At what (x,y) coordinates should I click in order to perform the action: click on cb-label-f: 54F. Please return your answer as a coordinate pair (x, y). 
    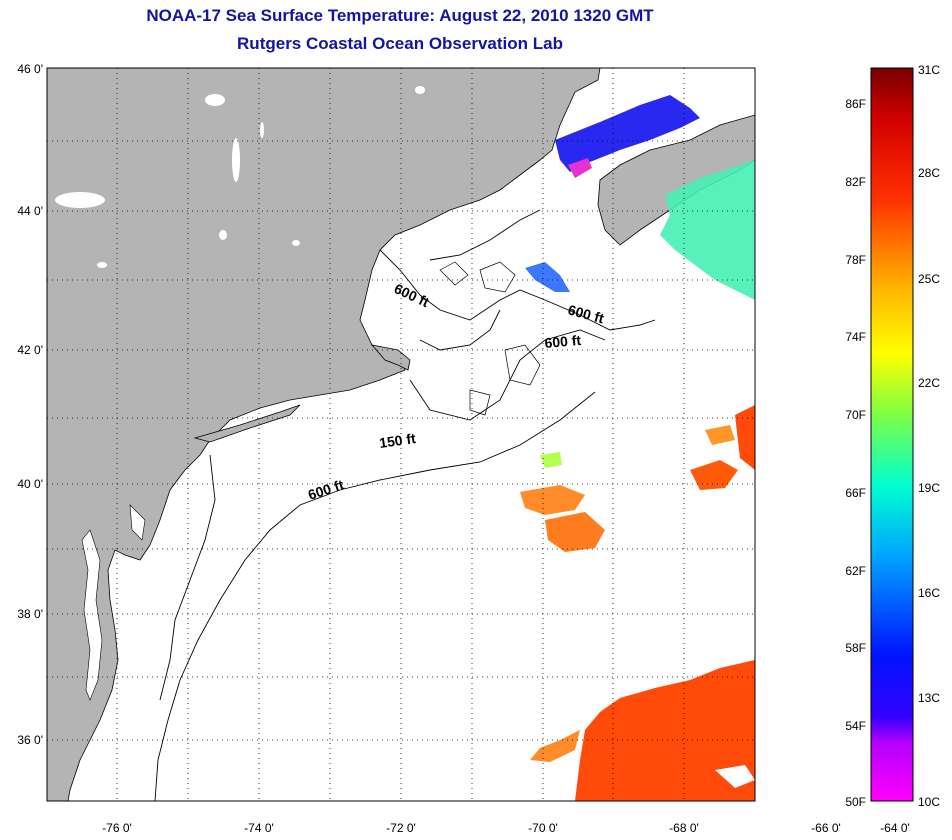
    Looking at the image, I should click on (855, 726).